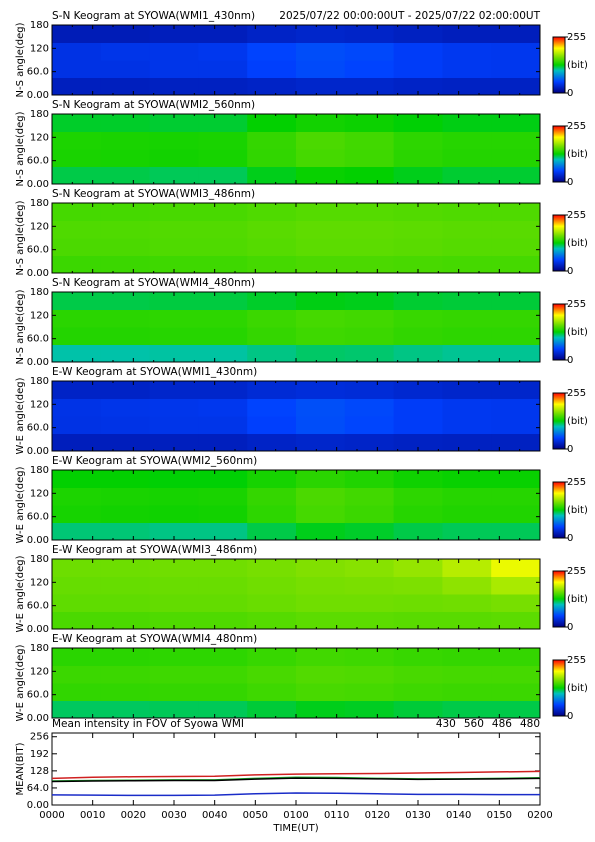 The image size is (595, 842). What do you see at coordinates (20, 504) in the screenshot?
I see `y-axis-label: W-E angle(deg)` at bounding box center [20, 504].